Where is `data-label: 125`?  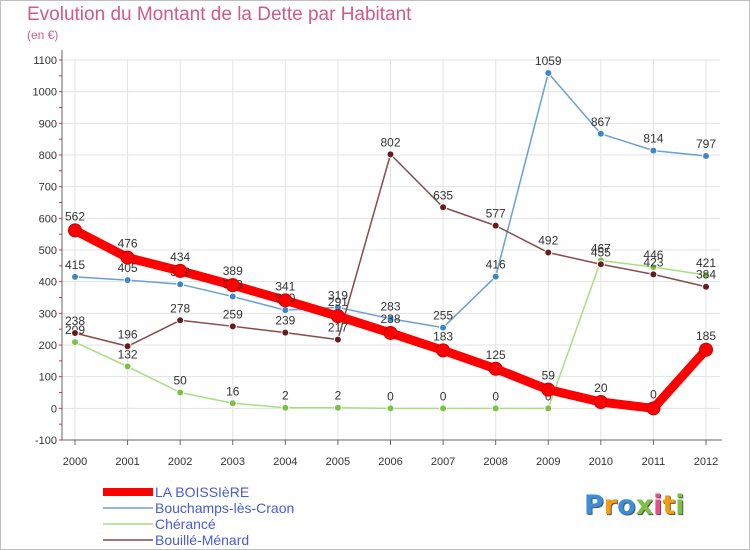 data-label: 125 is located at coordinates (496, 355).